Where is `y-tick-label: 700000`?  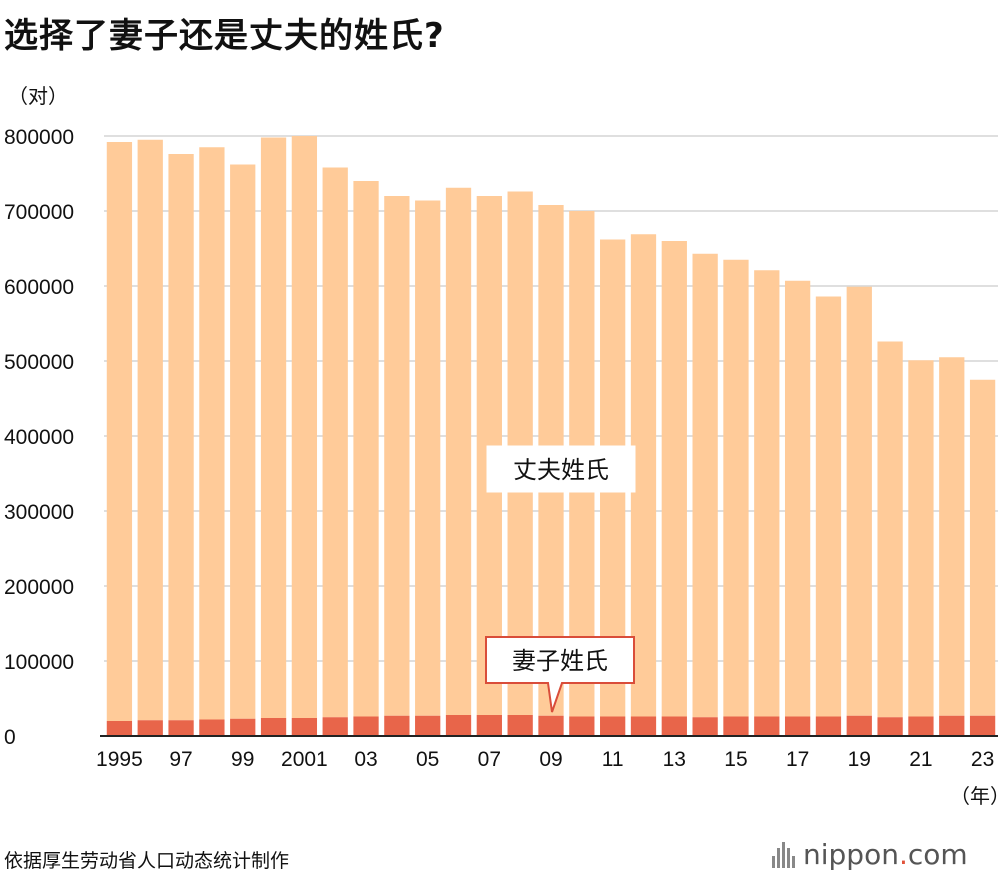 y-tick-label: 700000 is located at coordinates (39, 212).